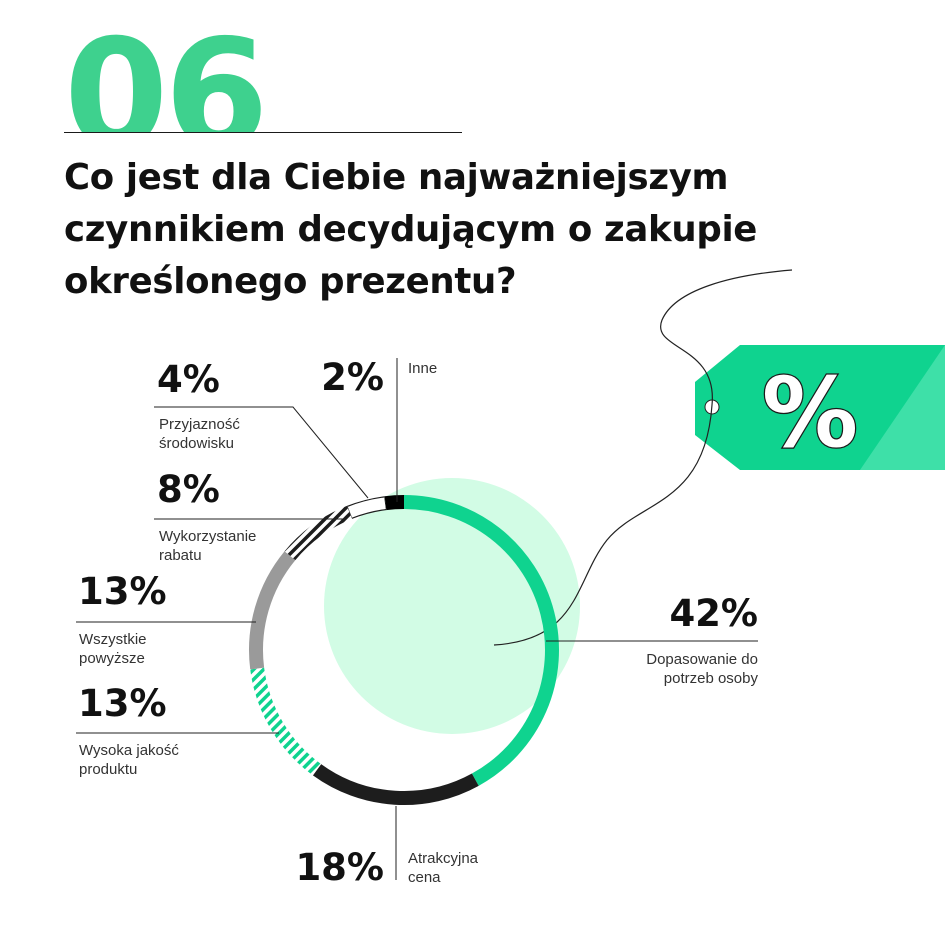  Describe the element at coordinates (810, 413) in the screenshot. I see `percent-symbol: %` at that location.